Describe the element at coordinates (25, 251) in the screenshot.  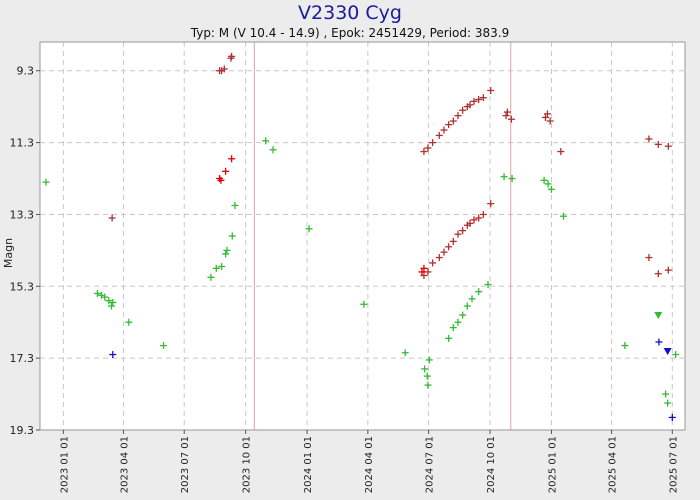
I see `y-axis-ticks: 9.3 11.3 13.3 15.3 17.3 19.3` at that location.